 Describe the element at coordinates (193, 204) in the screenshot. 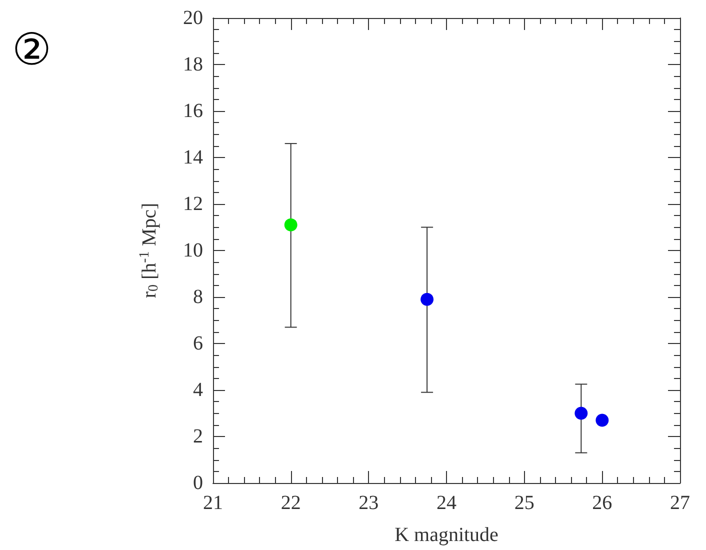

I see `y-tick-label: 12` at that location.